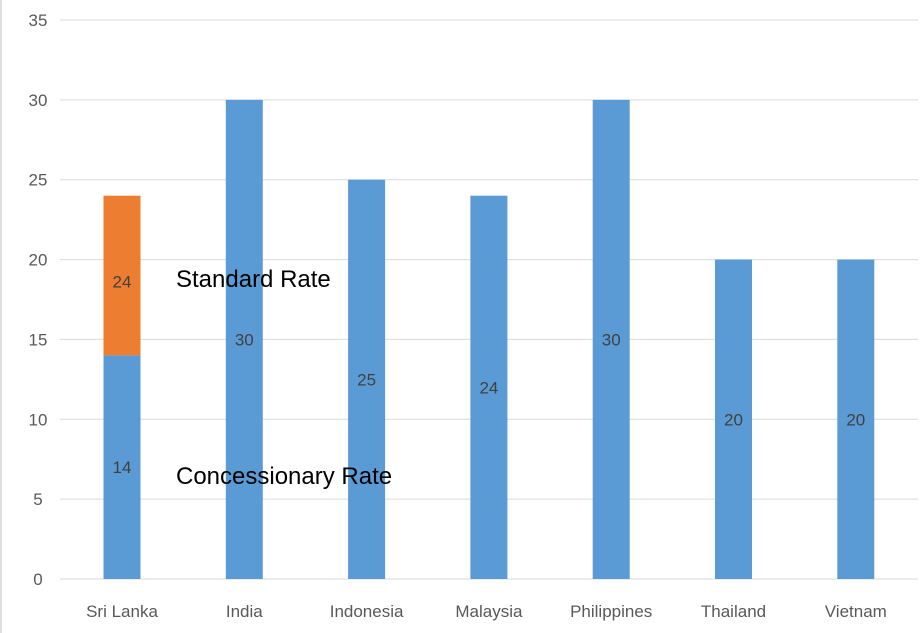 The height and width of the screenshot is (633, 923). Describe the element at coordinates (284, 476) in the screenshot. I see `annotation-concessionary-rate: Concessionary Rate` at that location.